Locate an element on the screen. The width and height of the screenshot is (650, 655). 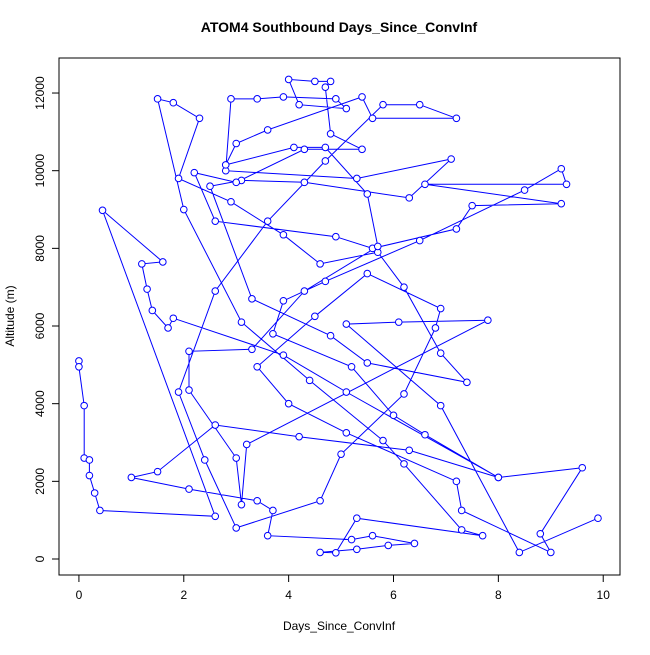
chart-title: ATOM4 Southbound Days_Since_ConvInf is located at coordinates (339, 27).